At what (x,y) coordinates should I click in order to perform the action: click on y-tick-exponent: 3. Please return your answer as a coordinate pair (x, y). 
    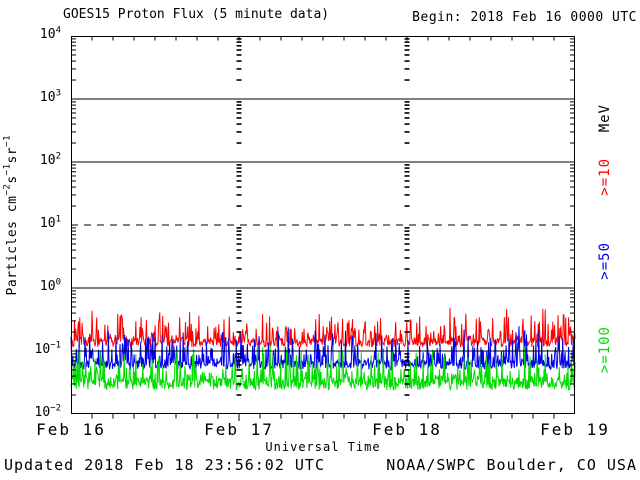
    Looking at the image, I should click on (58, 93).